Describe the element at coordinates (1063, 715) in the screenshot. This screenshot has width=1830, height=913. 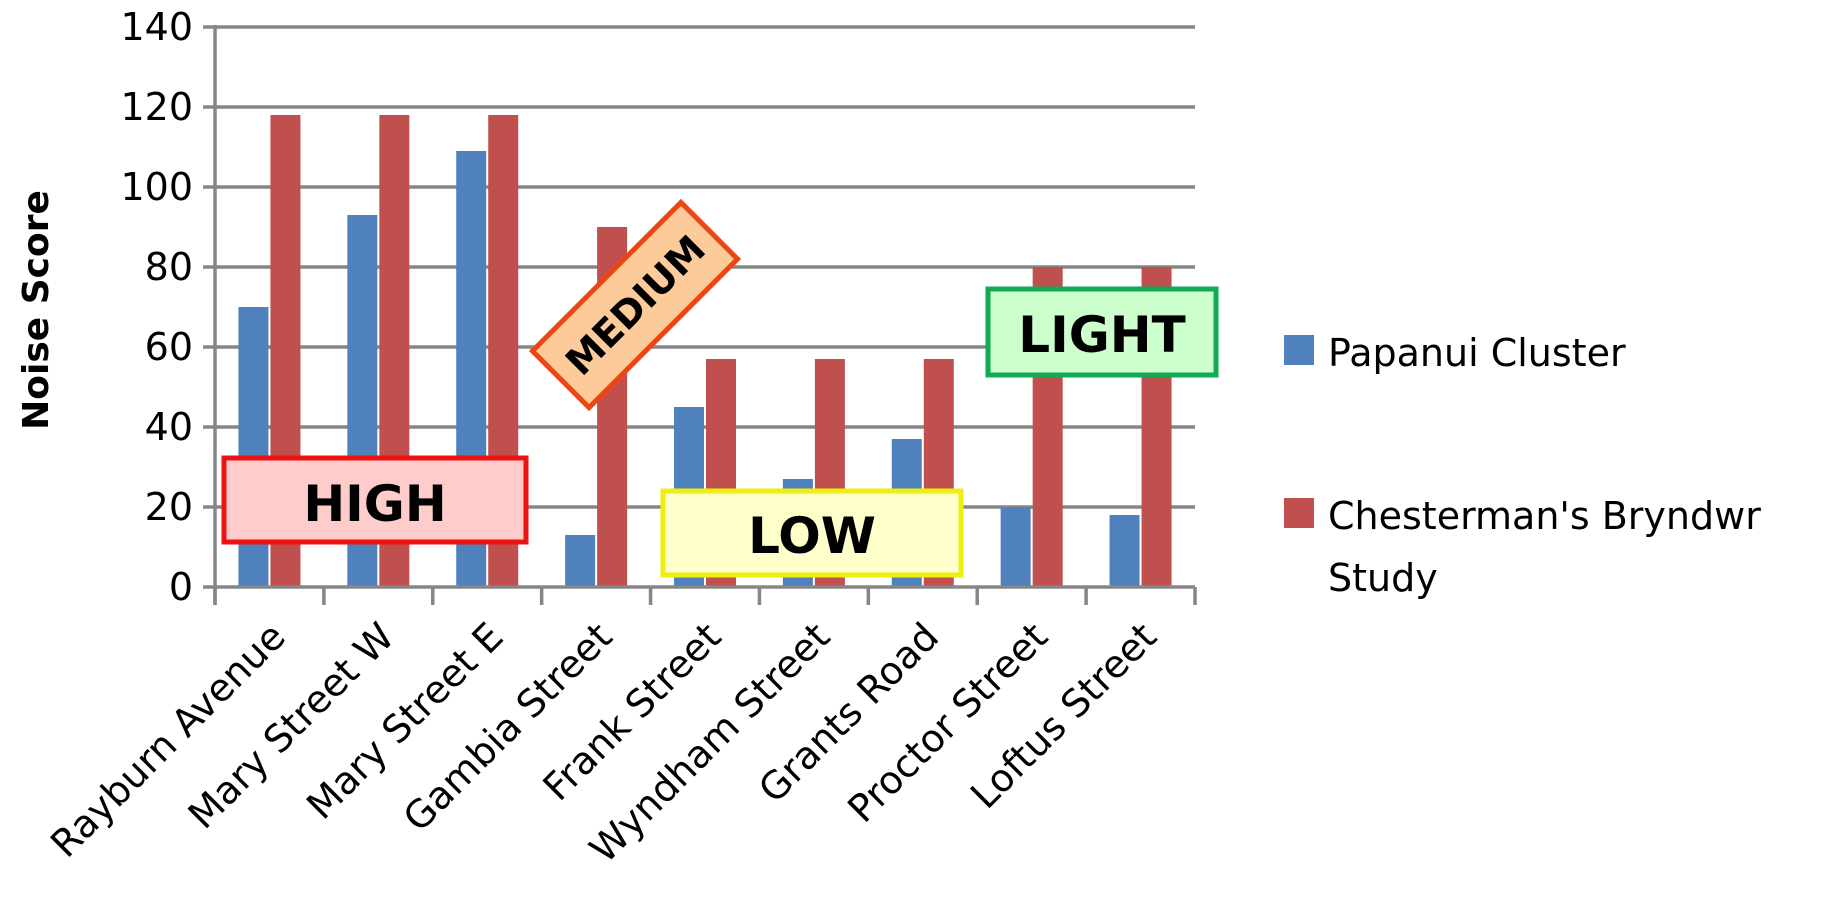
I see `x-tick-label: Loftus Street` at that location.